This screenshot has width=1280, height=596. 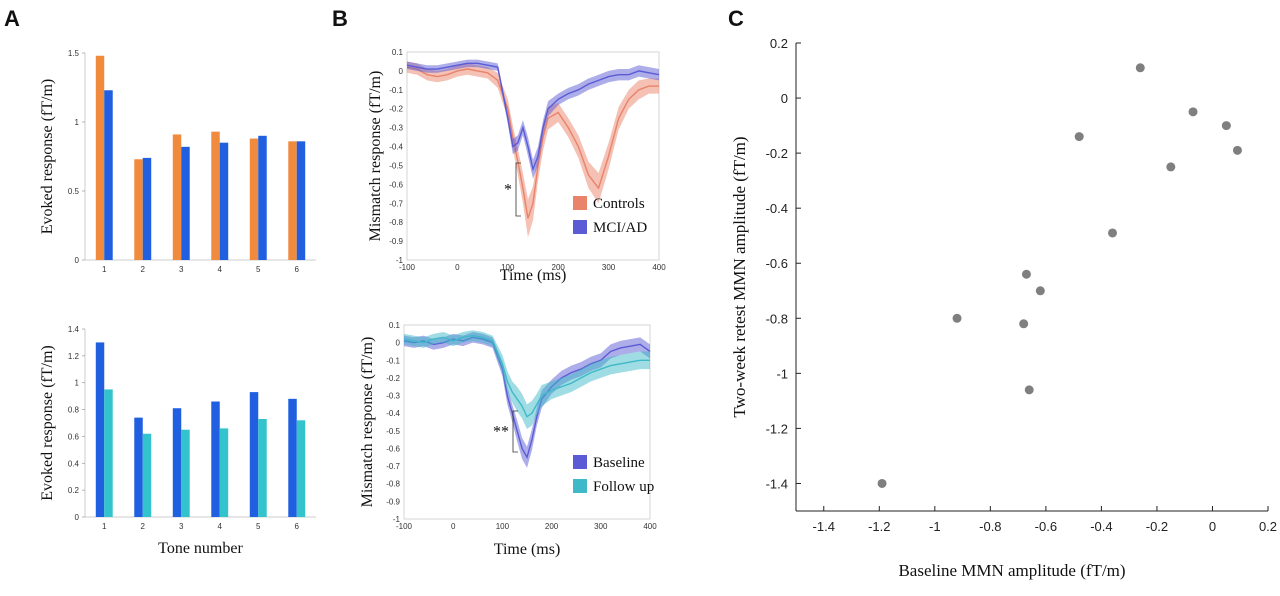 What do you see at coordinates (143, 269) in the screenshot?
I see `x-tick-label: 2` at bounding box center [143, 269].